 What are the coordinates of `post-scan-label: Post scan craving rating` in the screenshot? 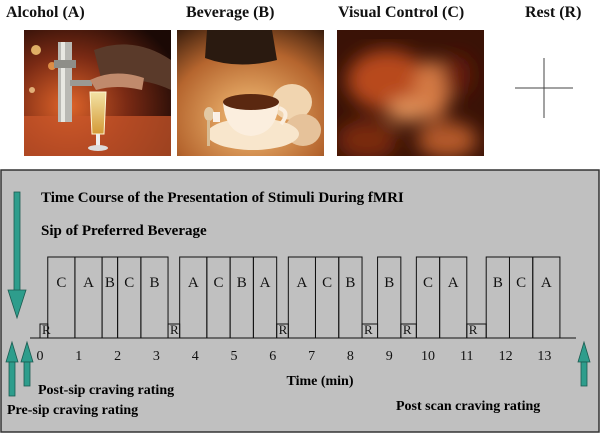 It's located at (468, 406).